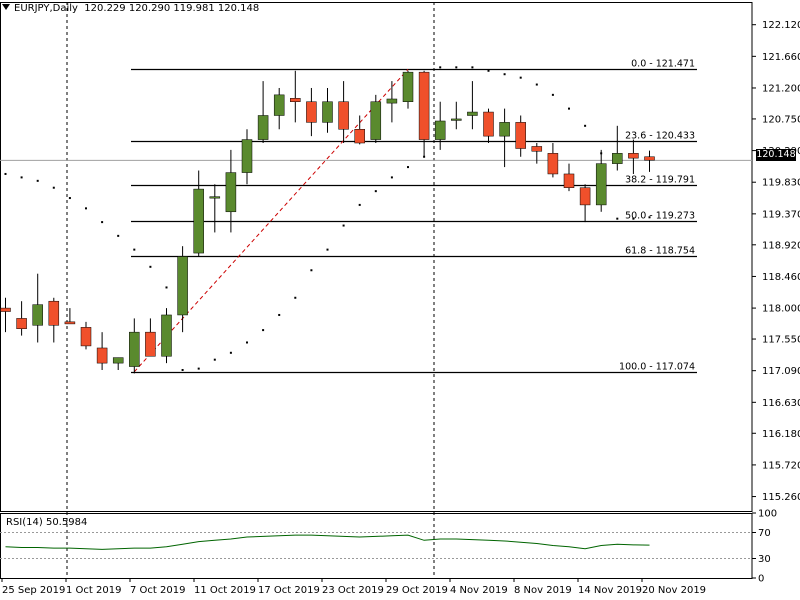 The image size is (800, 600). I want to click on fib-level-label: 38.2 - 119.791, so click(660, 180).